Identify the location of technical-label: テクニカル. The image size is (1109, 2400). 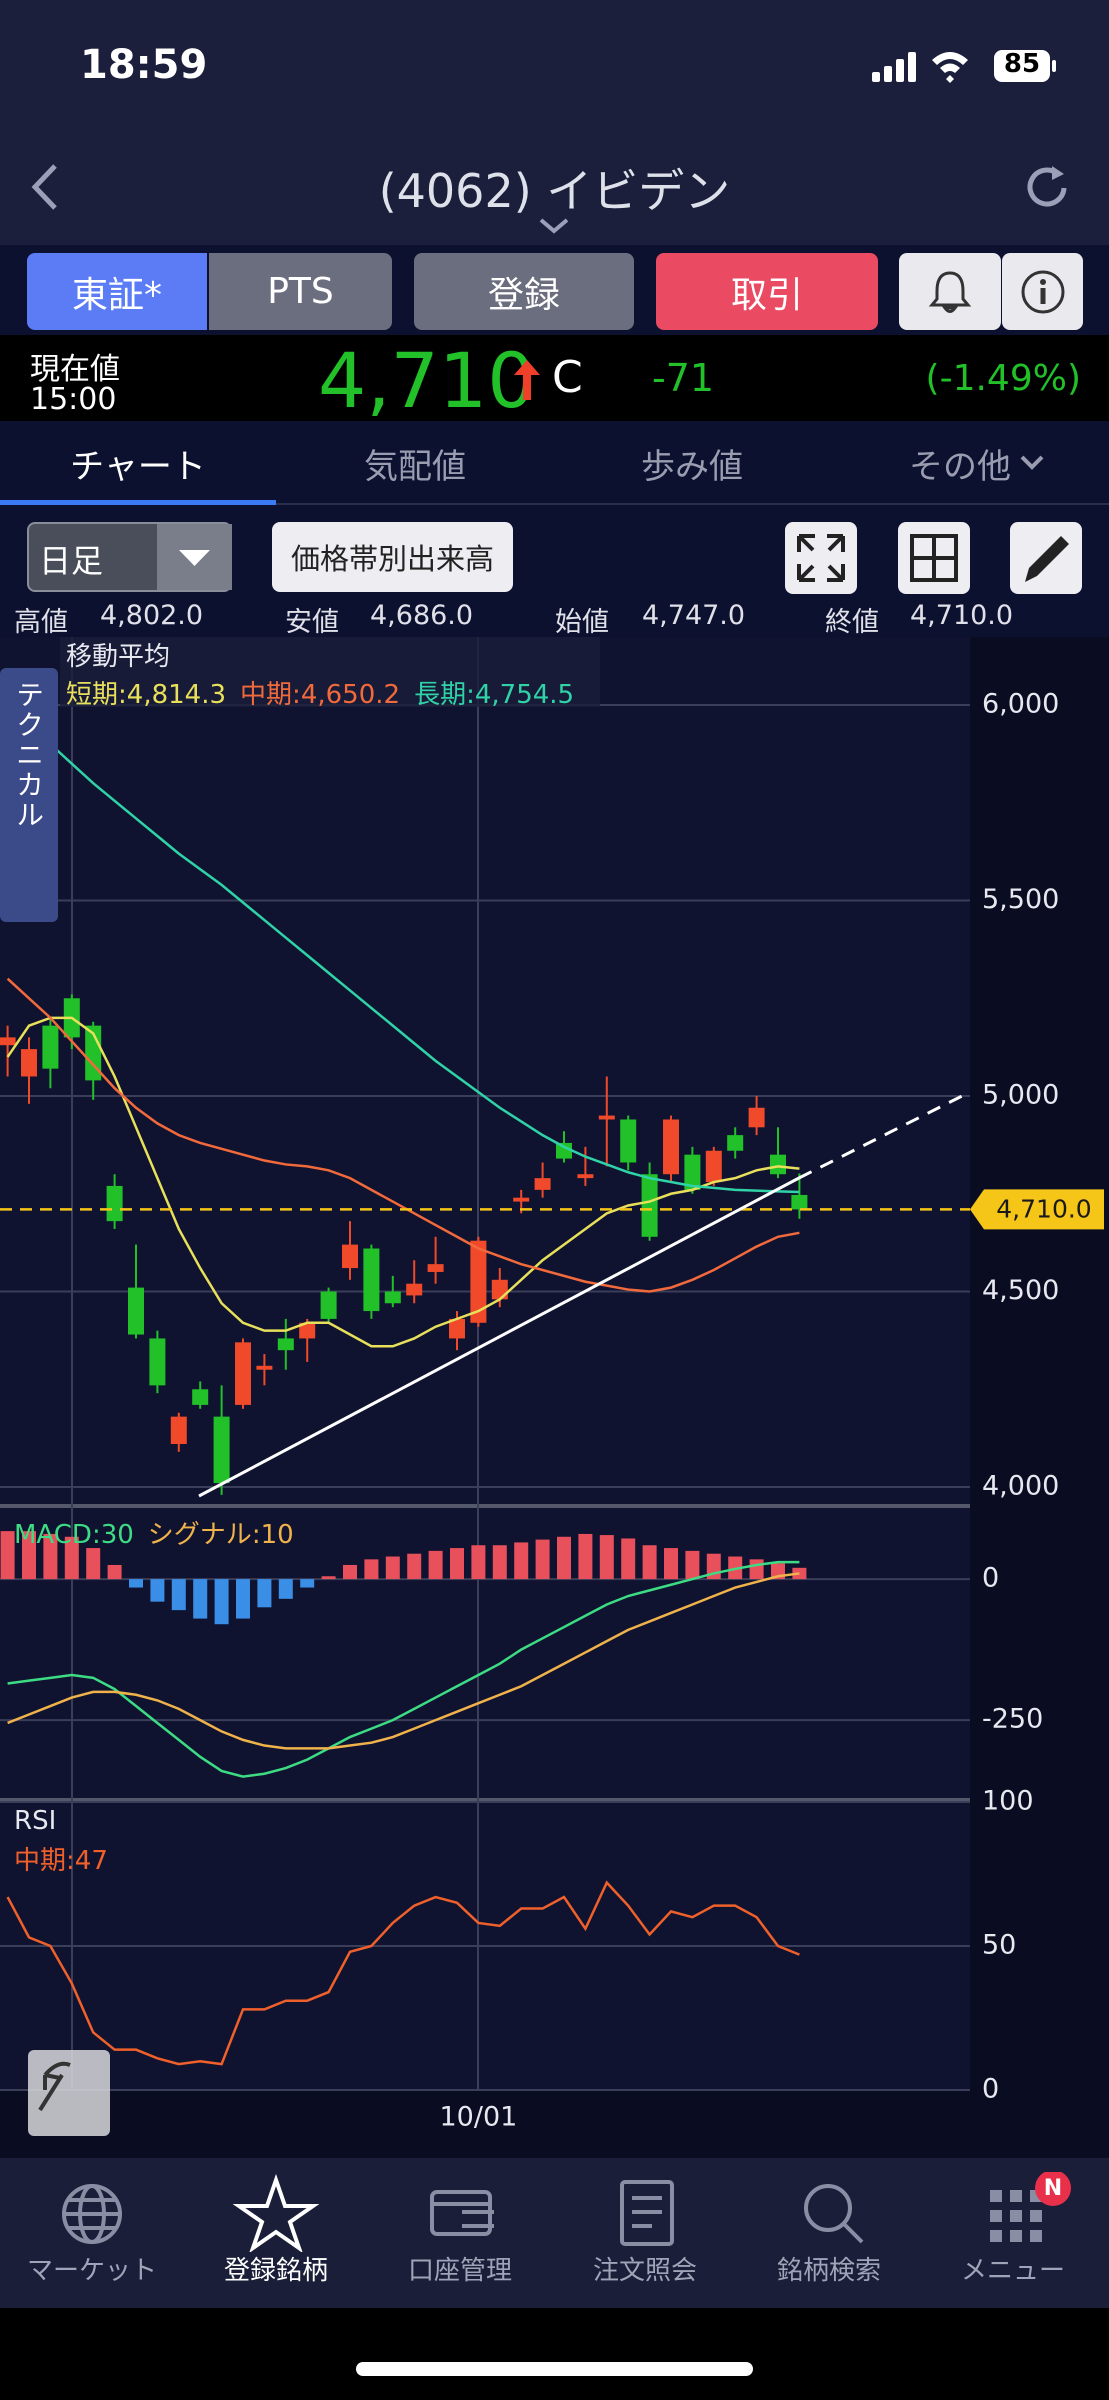
(28, 755).